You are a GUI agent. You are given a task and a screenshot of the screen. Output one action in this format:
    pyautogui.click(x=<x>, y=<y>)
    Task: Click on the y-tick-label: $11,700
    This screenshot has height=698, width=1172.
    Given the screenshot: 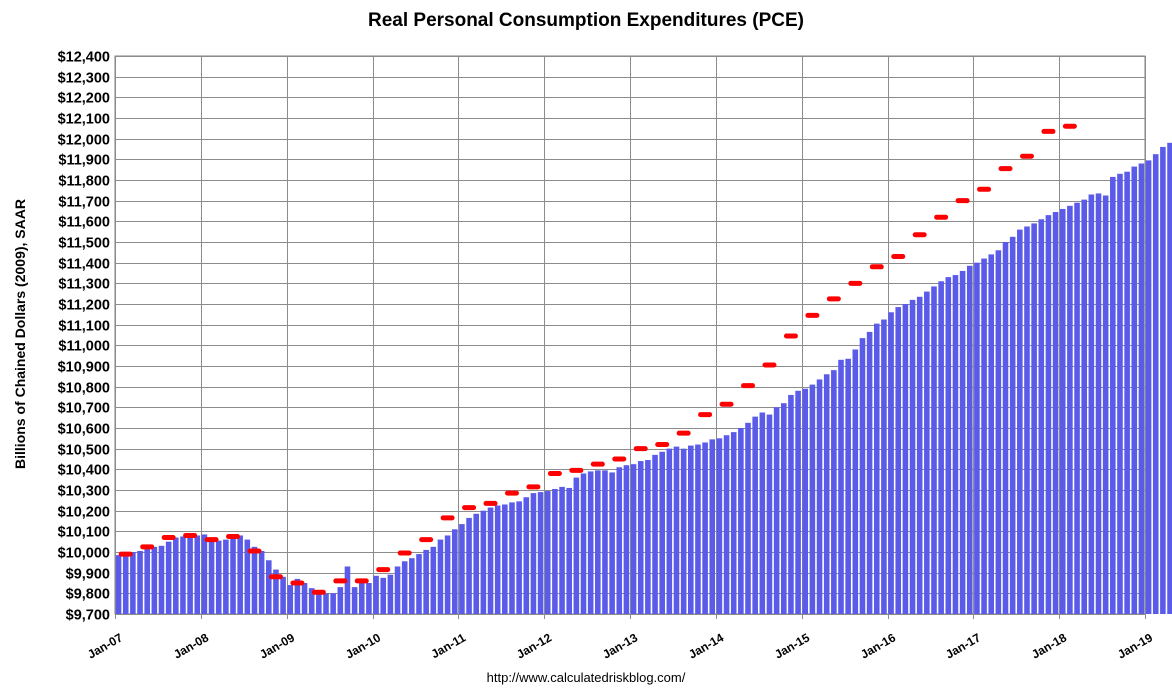 What is the action you would take?
    pyautogui.click(x=84, y=203)
    